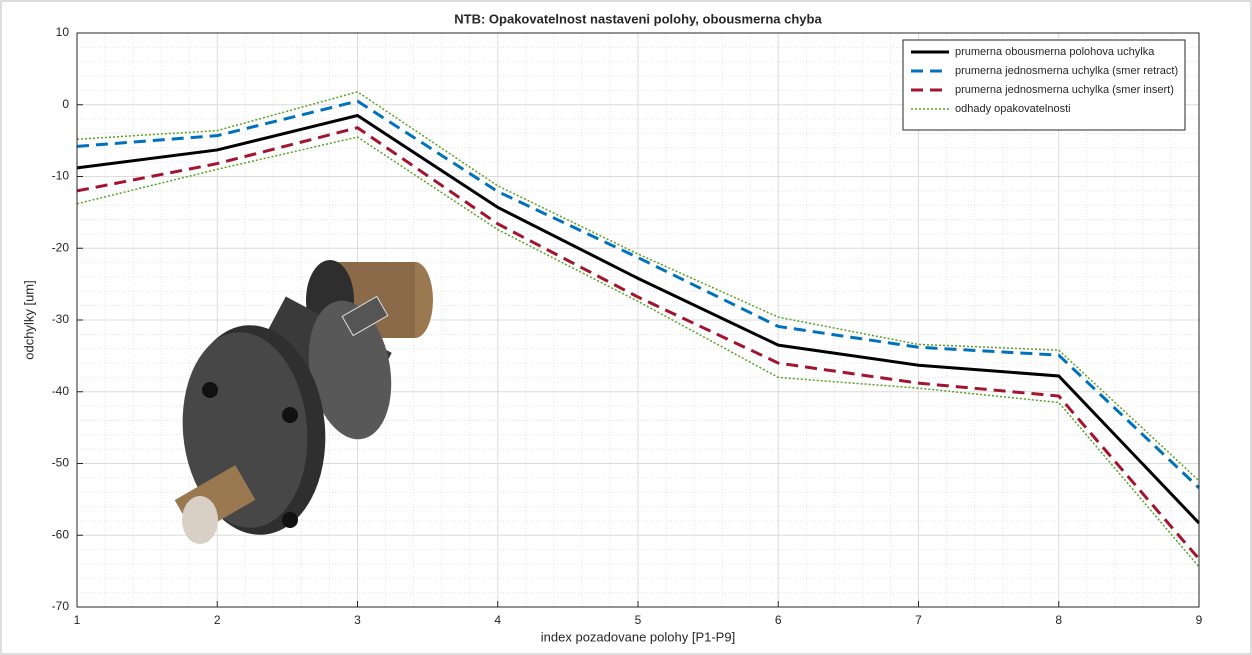  Describe the element at coordinates (303, 402) in the screenshot. I see `product-photo` at that location.